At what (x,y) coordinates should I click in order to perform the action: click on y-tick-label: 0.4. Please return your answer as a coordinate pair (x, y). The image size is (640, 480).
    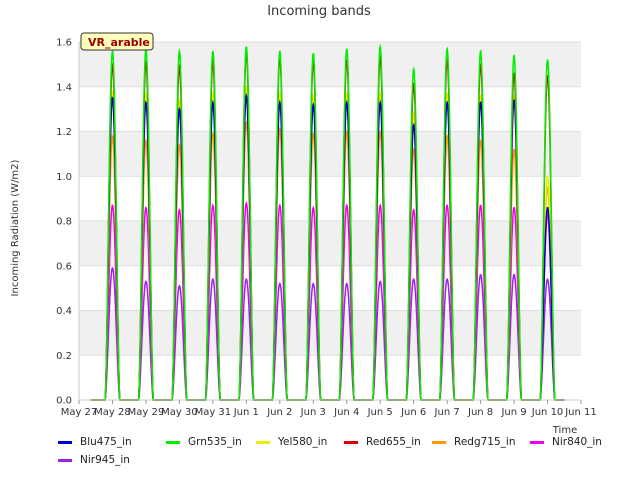
    Looking at the image, I should click on (64, 311).